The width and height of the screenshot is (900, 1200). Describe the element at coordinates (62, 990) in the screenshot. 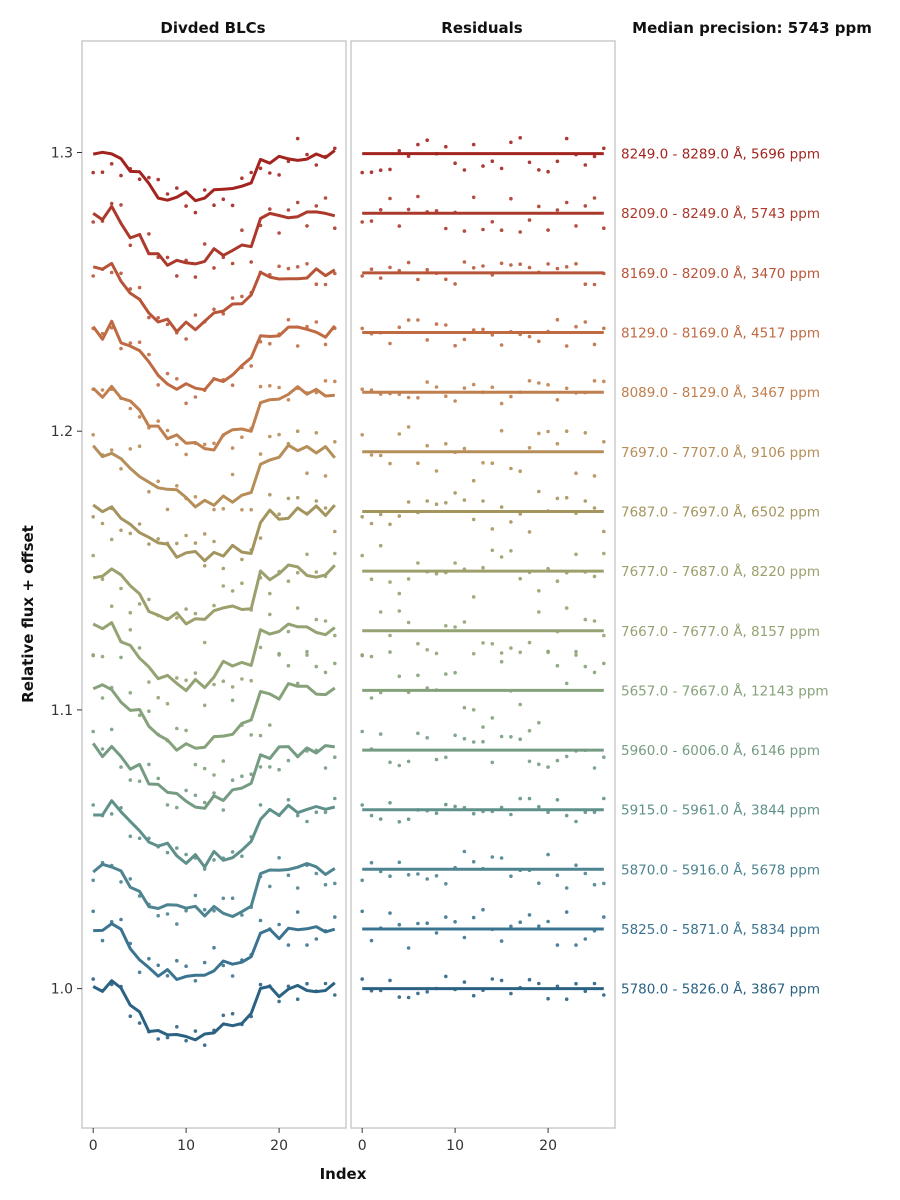

I see `y-tick-label: 1.0` at that location.